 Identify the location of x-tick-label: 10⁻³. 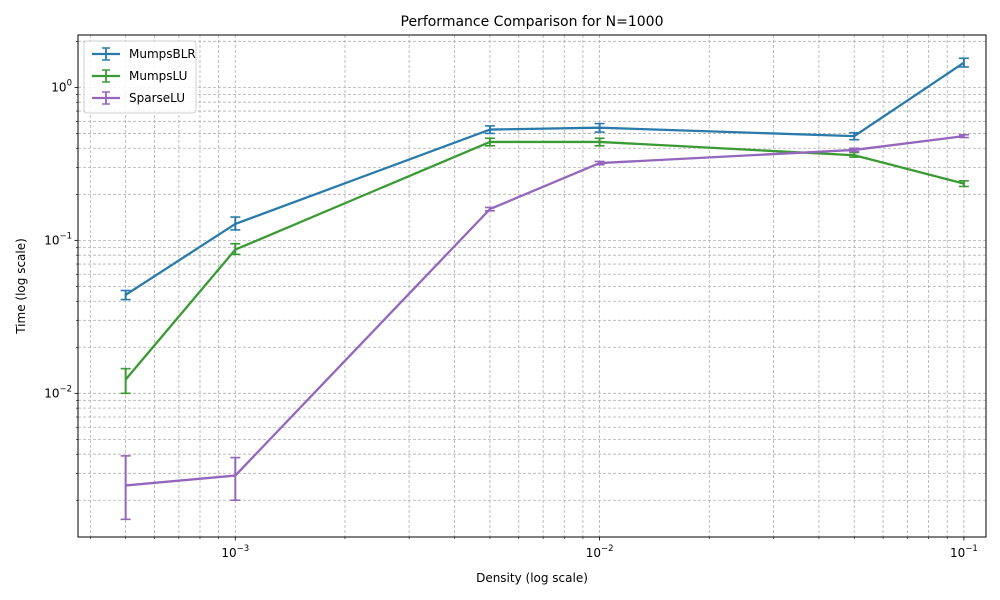
(235, 552).